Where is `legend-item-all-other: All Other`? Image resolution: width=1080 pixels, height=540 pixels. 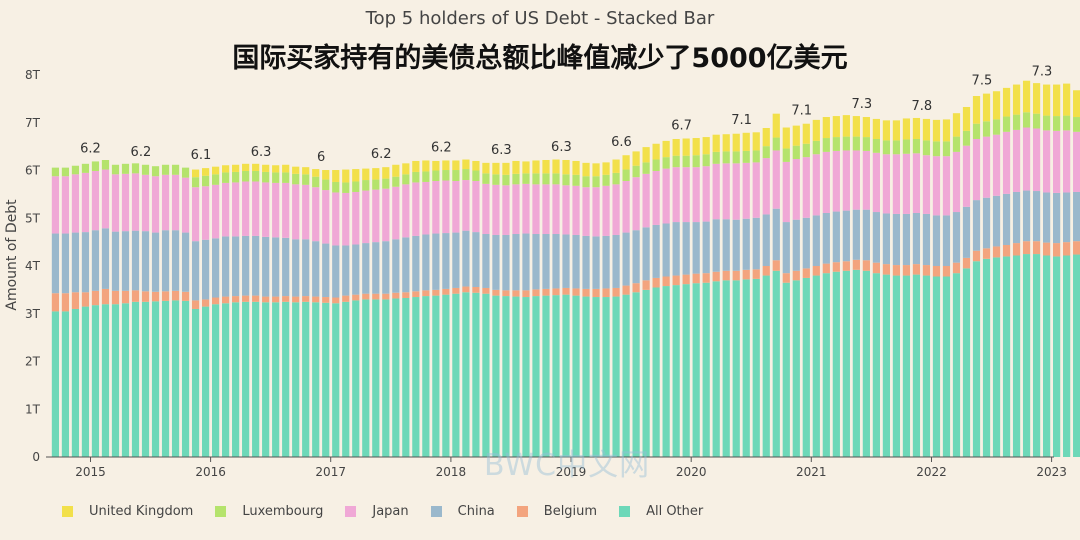
legend-item-all-other: All Other is located at coordinates (661, 511).